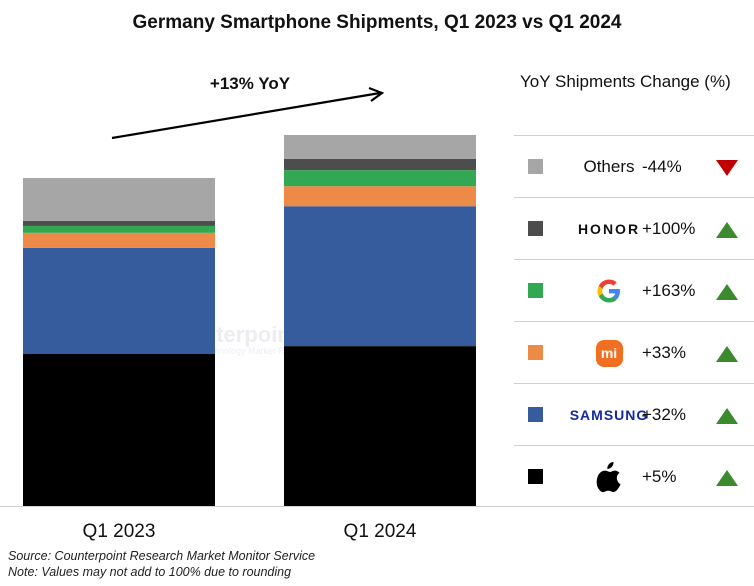  What do you see at coordinates (625, 81) in the screenshot?
I see `legend-title: YoY Shipments Change (%)` at bounding box center [625, 81].